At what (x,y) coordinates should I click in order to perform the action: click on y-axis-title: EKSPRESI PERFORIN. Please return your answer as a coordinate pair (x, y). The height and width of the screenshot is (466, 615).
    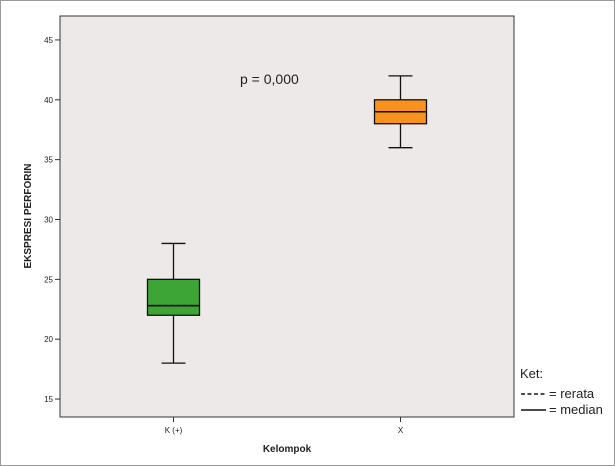
    Looking at the image, I should click on (28, 215).